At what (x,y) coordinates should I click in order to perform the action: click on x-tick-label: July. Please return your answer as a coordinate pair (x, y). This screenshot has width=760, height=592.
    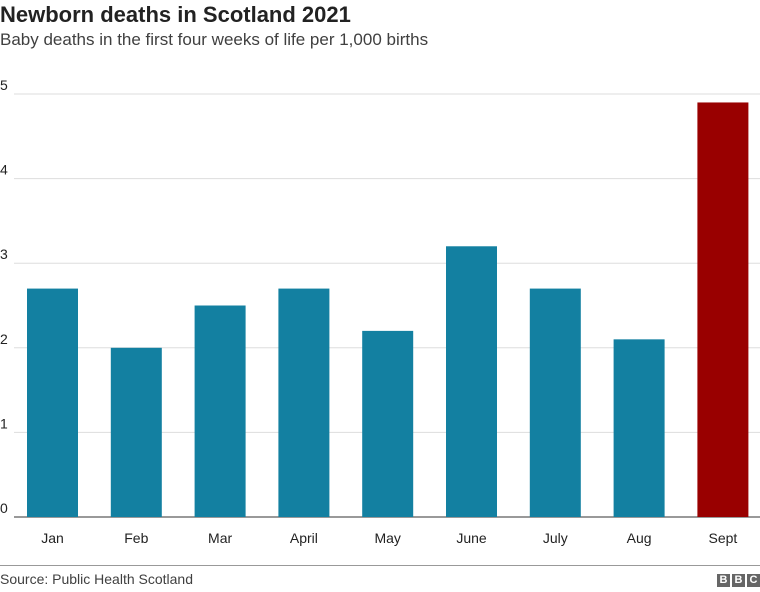
    Looking at the image, I should click on (555, 538).